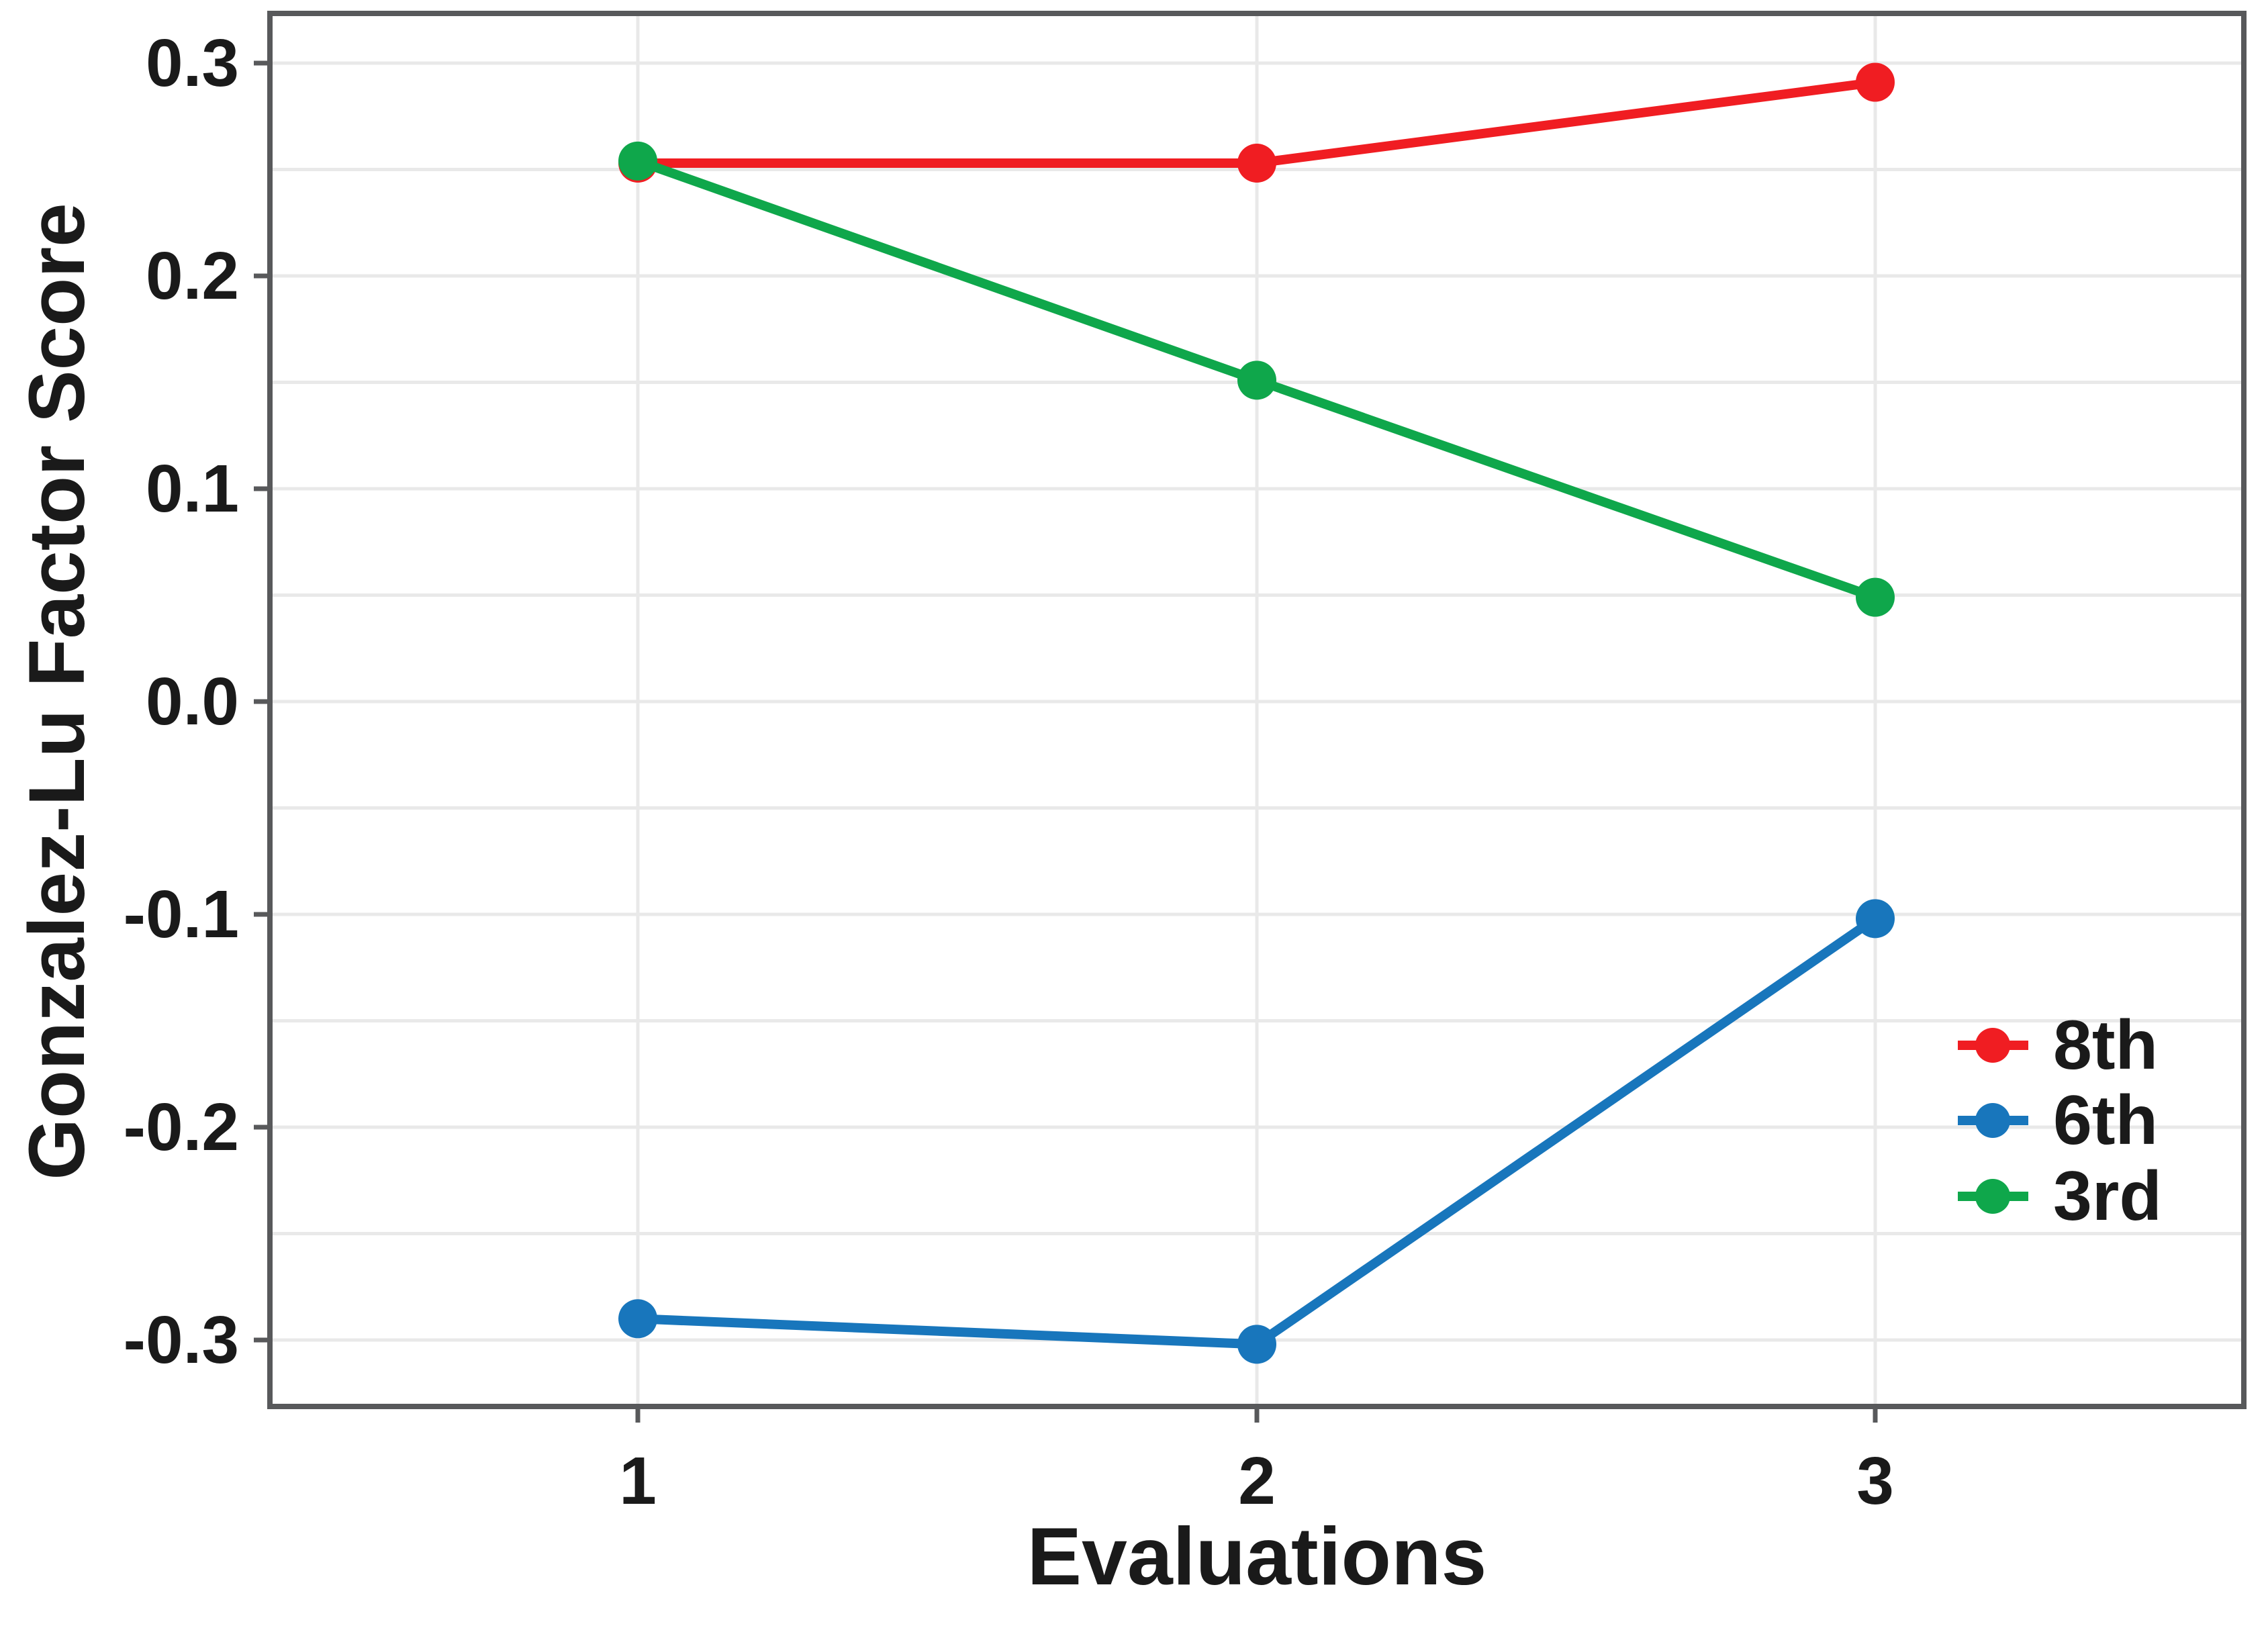 This screenshot has height=1626, width=2268. Describe the element at coordinates (1992, 1196) in the screenshot. I see `legend-marker-dot-3rd` at that location.